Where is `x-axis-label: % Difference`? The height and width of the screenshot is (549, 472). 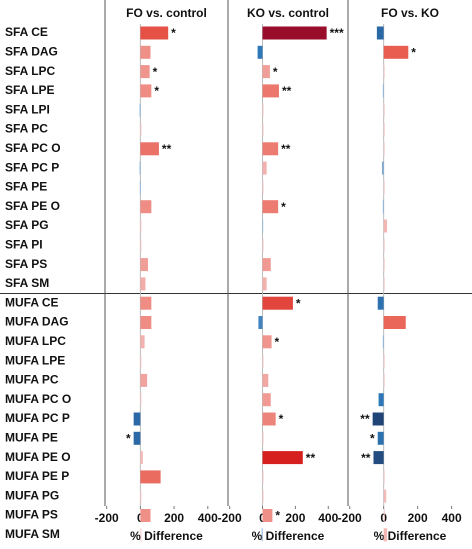 x-axis-label: % Difference is located at coordinates (166, 536).